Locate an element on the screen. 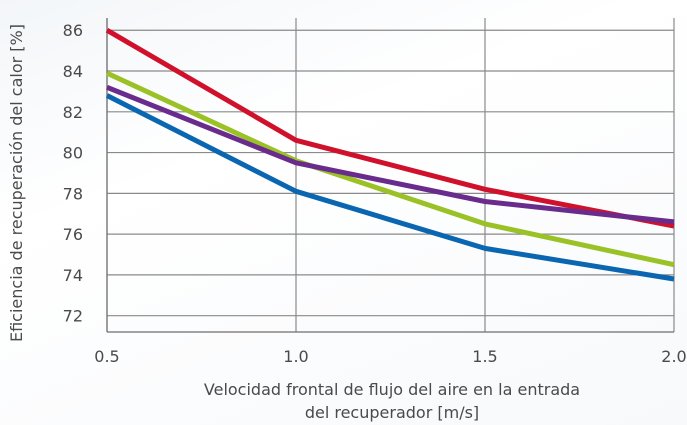 Image resolution: width=687 pixels, height=425 pixels. y-tick-label-80: 80 is located at coordinates (73, 153).